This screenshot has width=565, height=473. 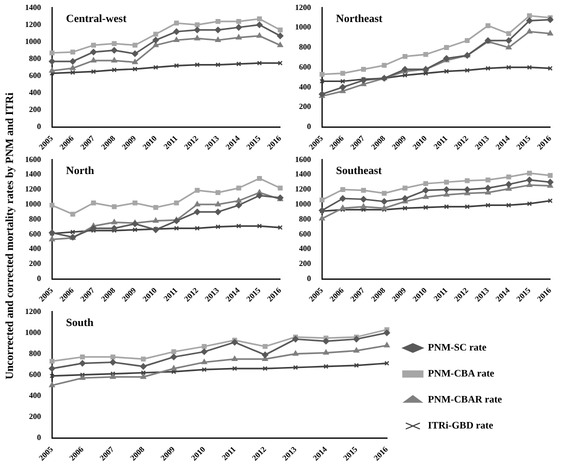 I want to click on legend-label: PNM-CBA rate, so click(x=461, y=374).